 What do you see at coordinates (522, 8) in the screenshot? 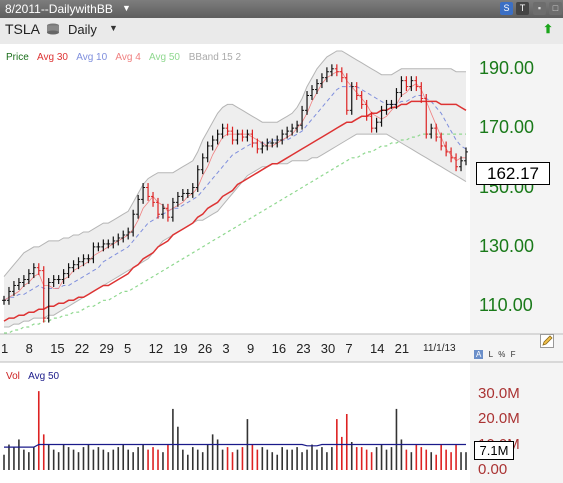
I see `t-icon: T` at bounding box center [522, 8].